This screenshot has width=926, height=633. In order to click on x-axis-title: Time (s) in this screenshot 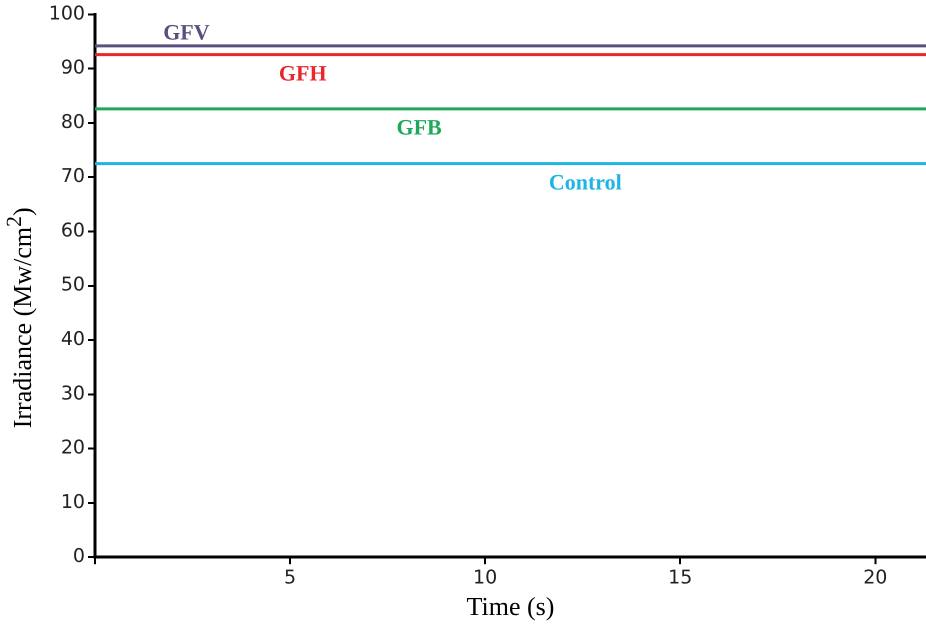, I will do `click(511, 607)`.